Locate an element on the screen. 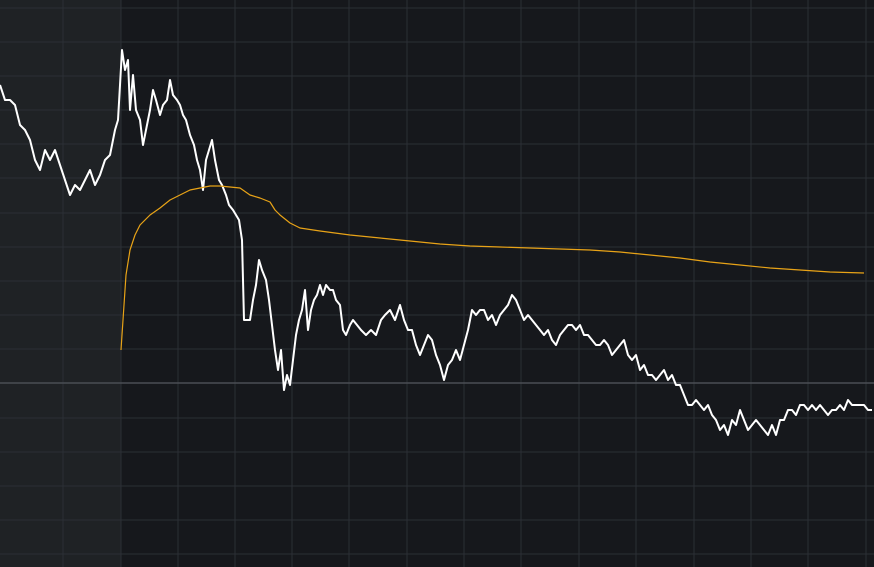  shaded-region is located at coordinates (60, 283).